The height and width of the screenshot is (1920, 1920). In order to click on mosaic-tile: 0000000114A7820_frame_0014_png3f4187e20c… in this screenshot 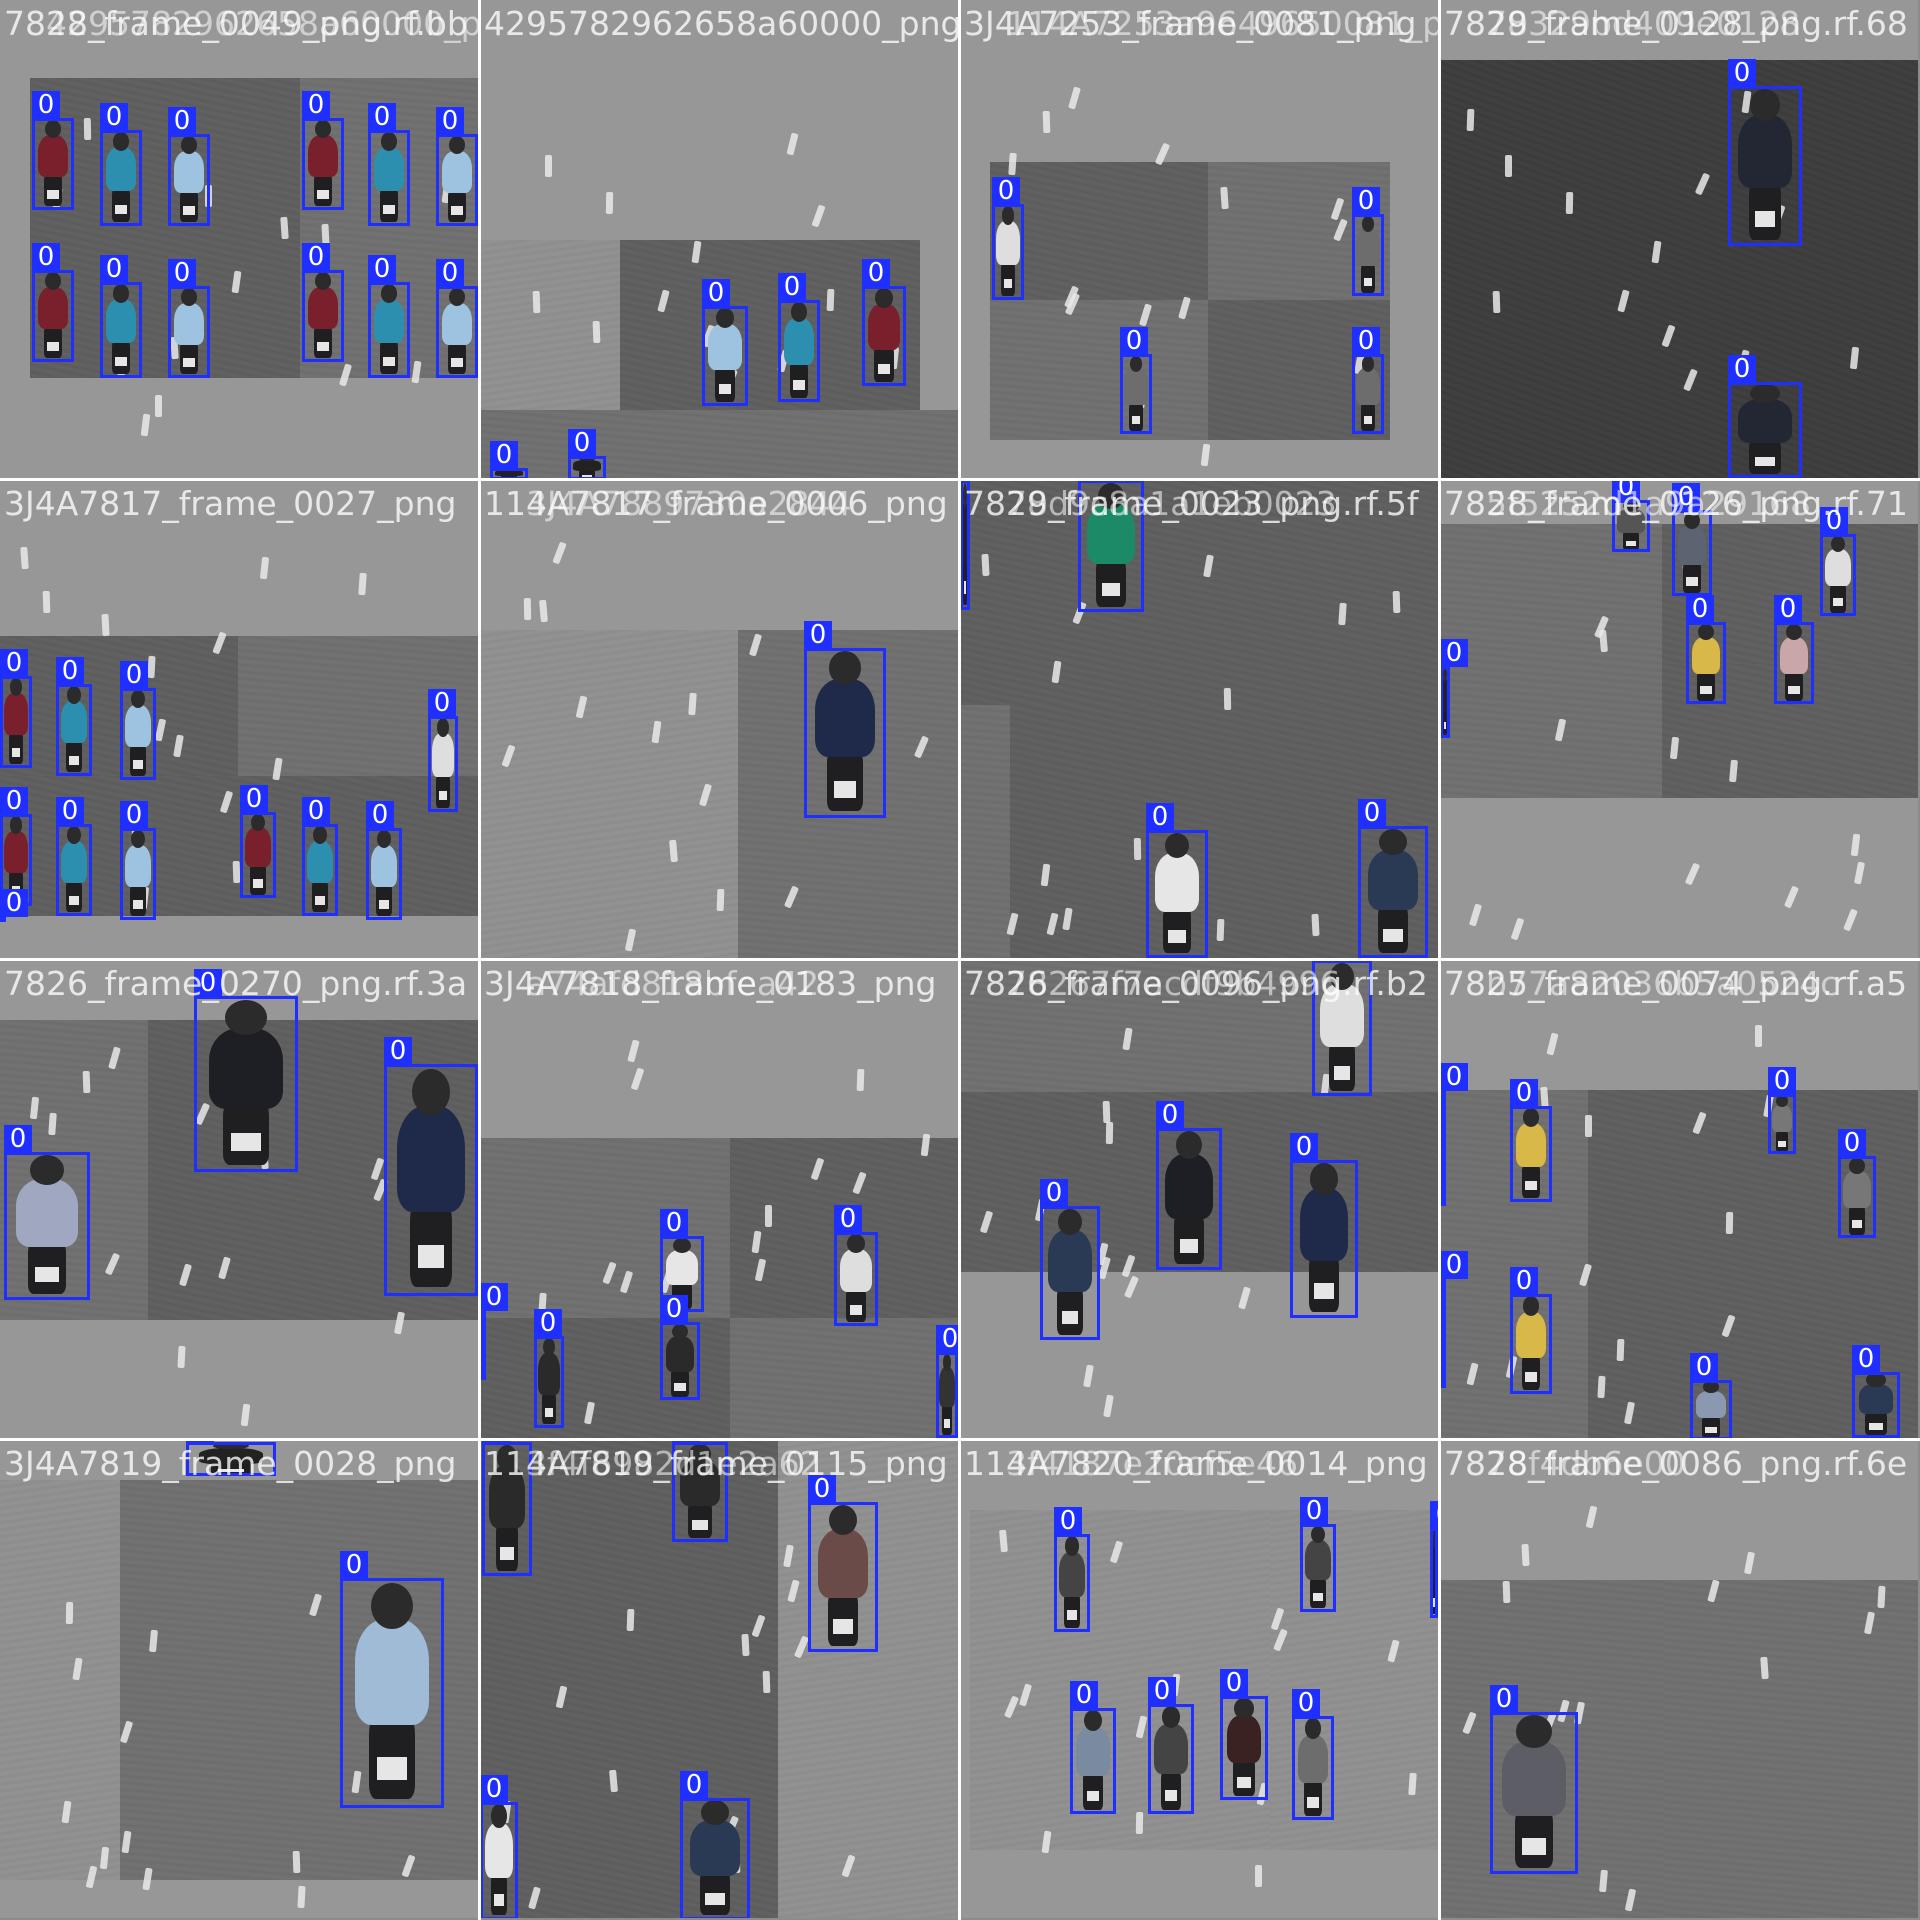, I will do `click(1199, 1679)`.